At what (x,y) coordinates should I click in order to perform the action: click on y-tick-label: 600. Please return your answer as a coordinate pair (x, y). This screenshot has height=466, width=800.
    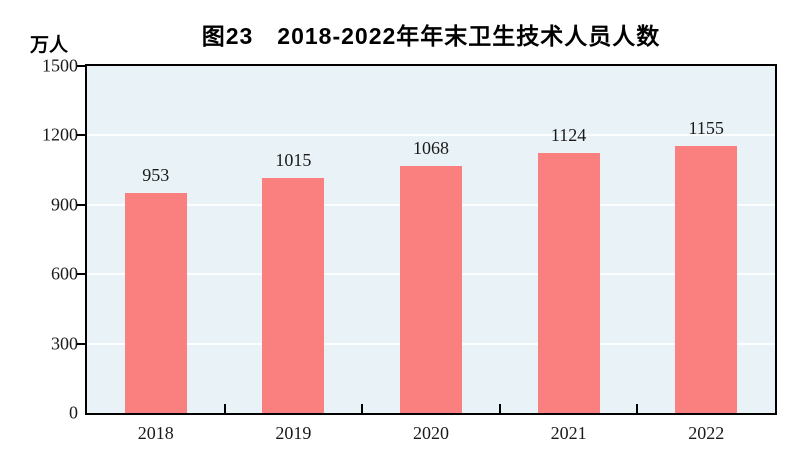
    Looking at the image, I should click on (64, 273).